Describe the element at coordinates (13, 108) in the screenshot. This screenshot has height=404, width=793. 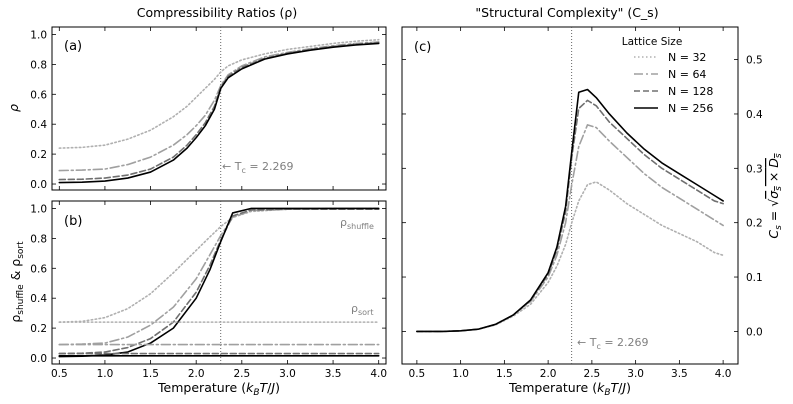
I see `ylabel-a: ρ` at that location.